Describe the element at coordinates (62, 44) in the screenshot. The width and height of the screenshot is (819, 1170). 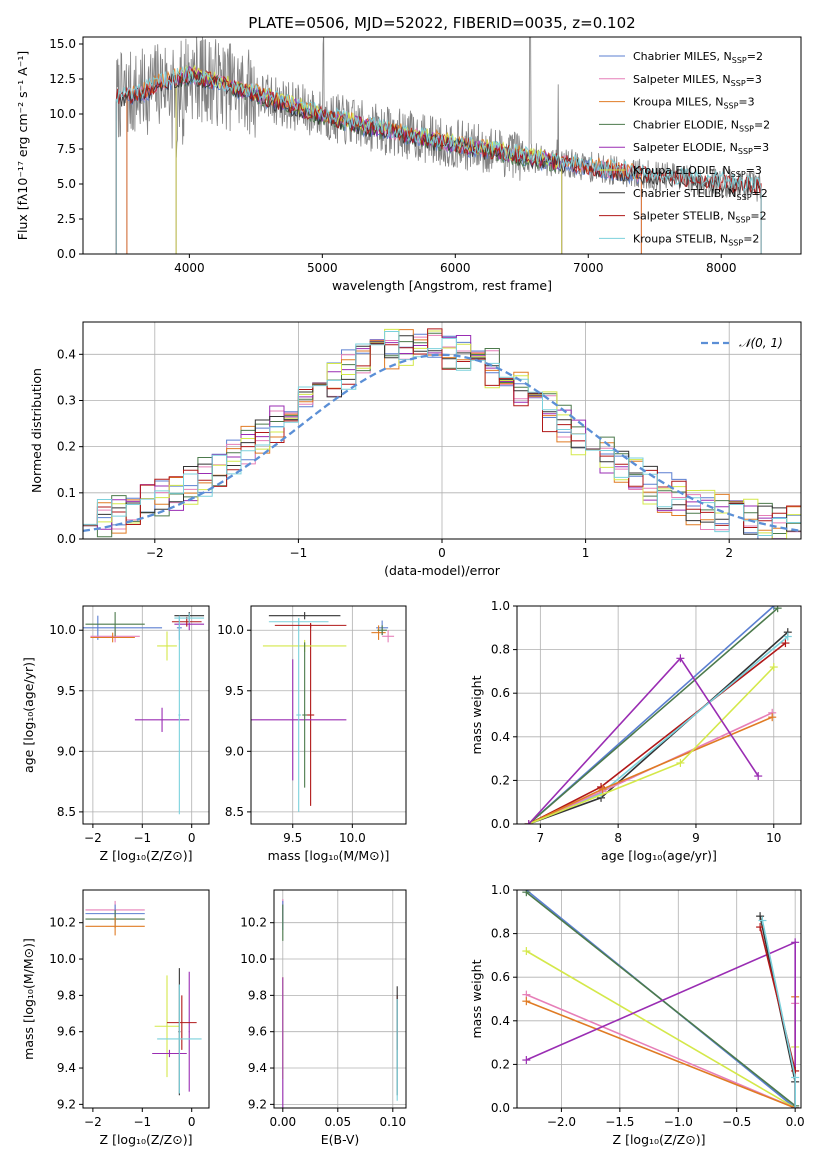
I see `y-tick-label: 15.0` at that location.